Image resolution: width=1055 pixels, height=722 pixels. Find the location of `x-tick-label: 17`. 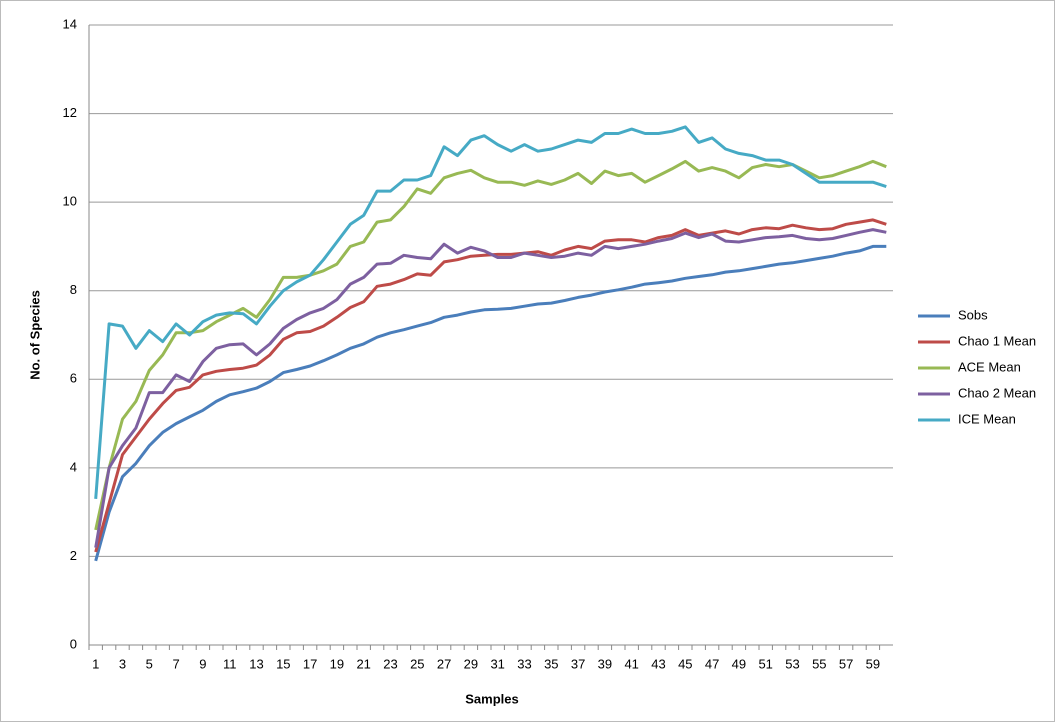

x-tick-label: 17 is located at coordinates (310, 663).